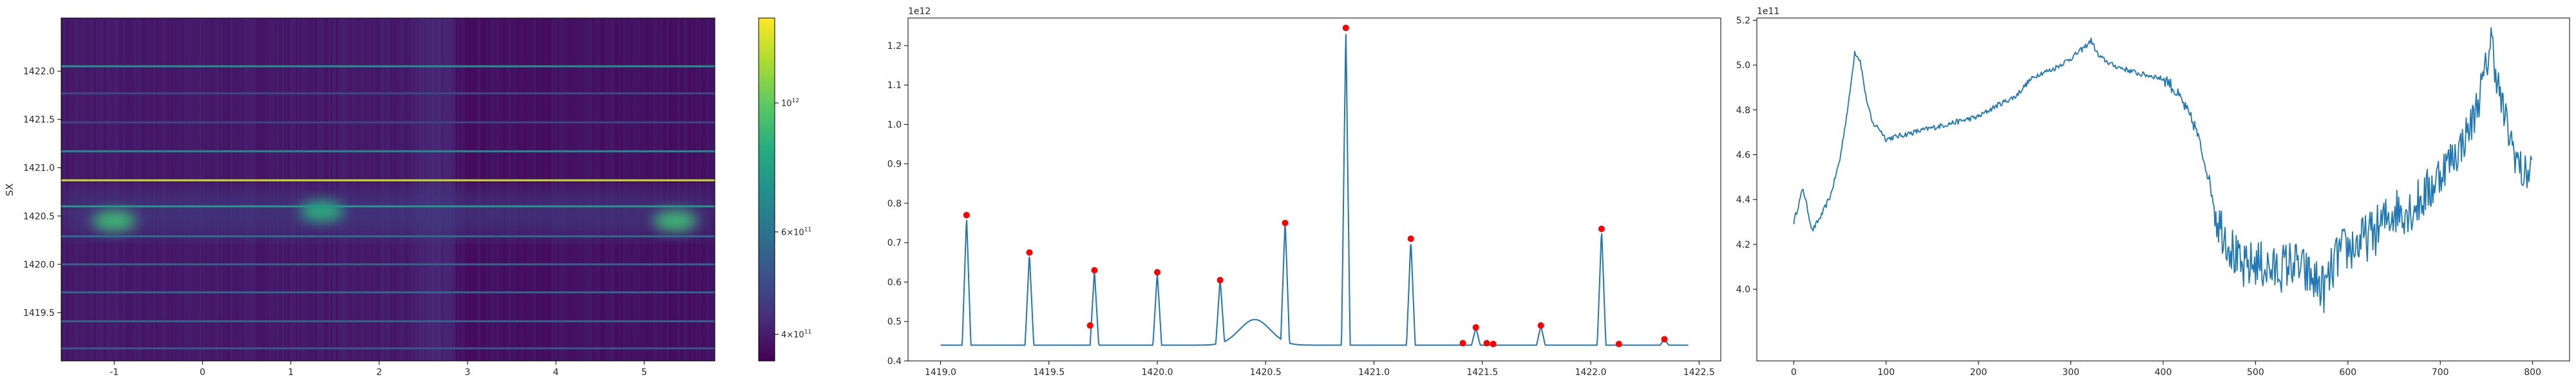 This screenshot has height=386, width=2576. Describe the element at coordinates (796, 334) in the screenshot. I see `colorbar-tick-label: 4×10¹¹` at that location.